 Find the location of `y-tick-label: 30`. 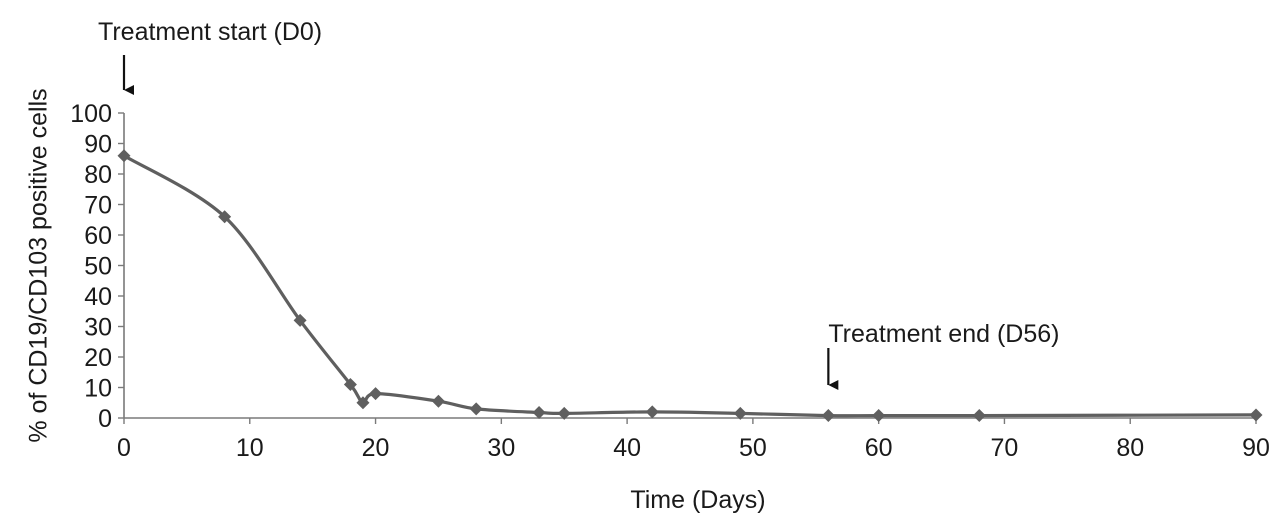

y-tick-label: 30 is located at coordinates (98, 328).